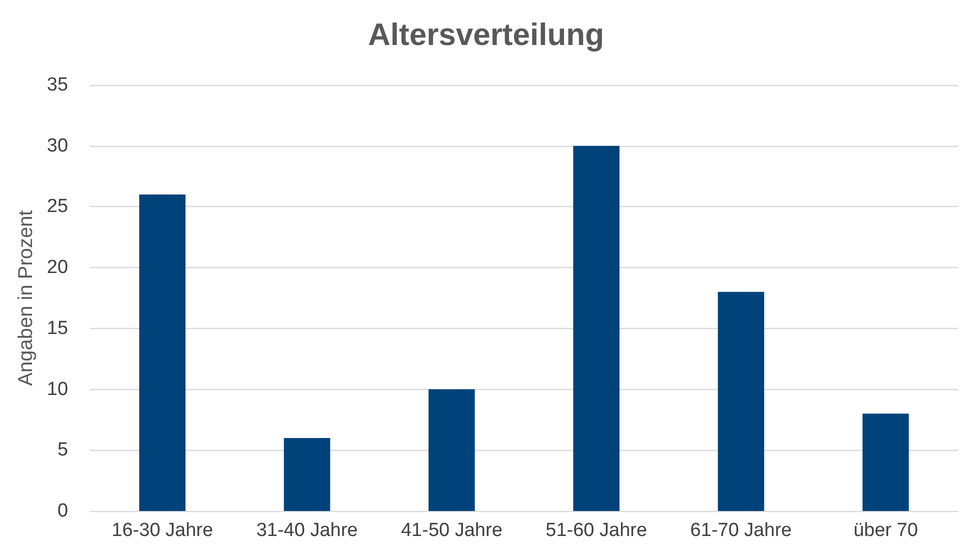 The height and width of the screenshot is (548, 972). Describe the element at coordinates (597, 530) in the screenshot. I see `x-tick-label: 51-60 Jahre` at that location.